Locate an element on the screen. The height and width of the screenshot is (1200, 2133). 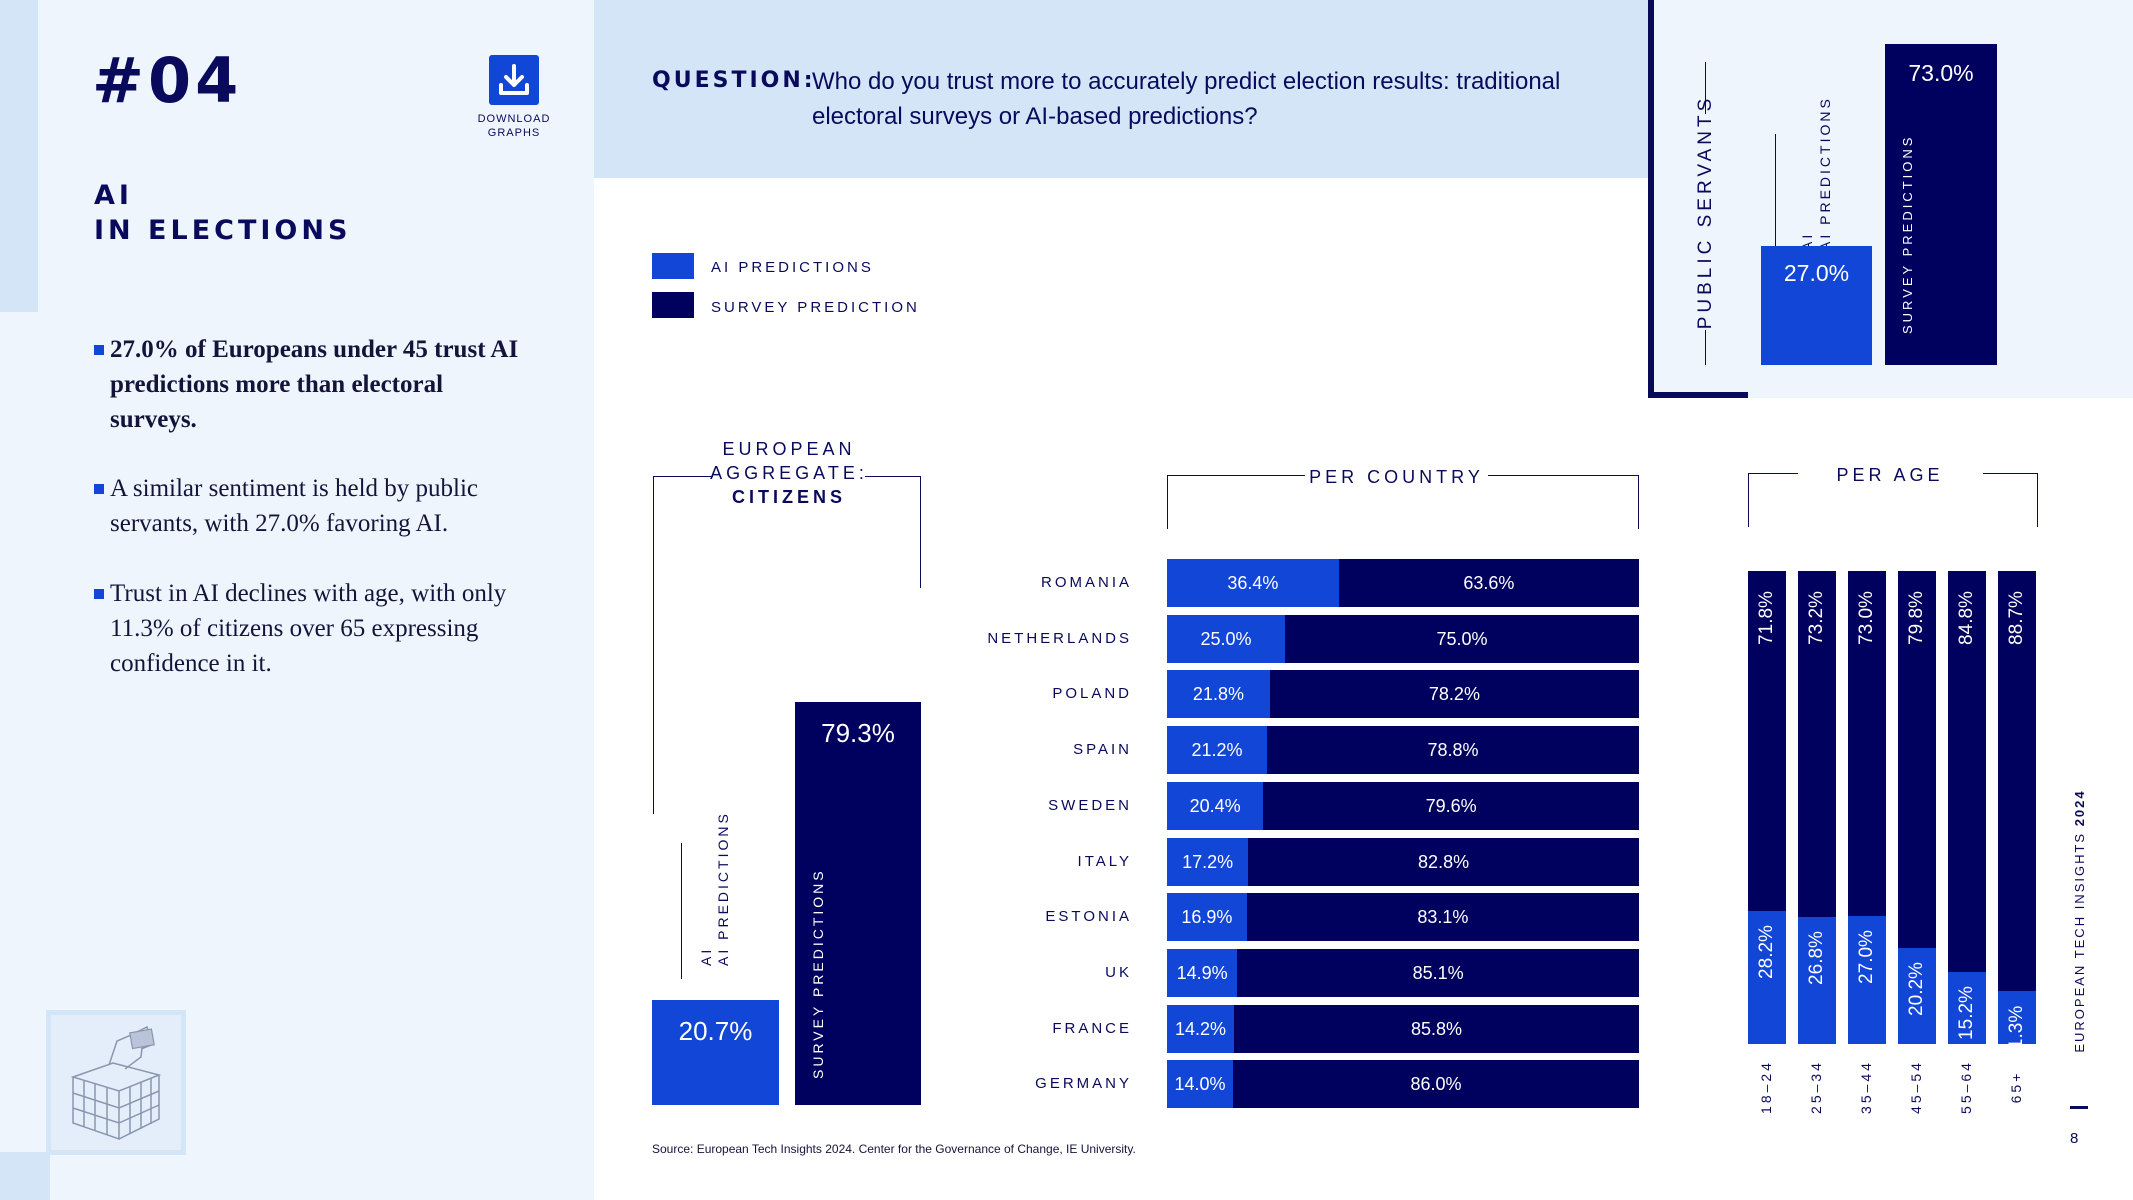
page-number: 8 is located at coordinates (2074, 1138).